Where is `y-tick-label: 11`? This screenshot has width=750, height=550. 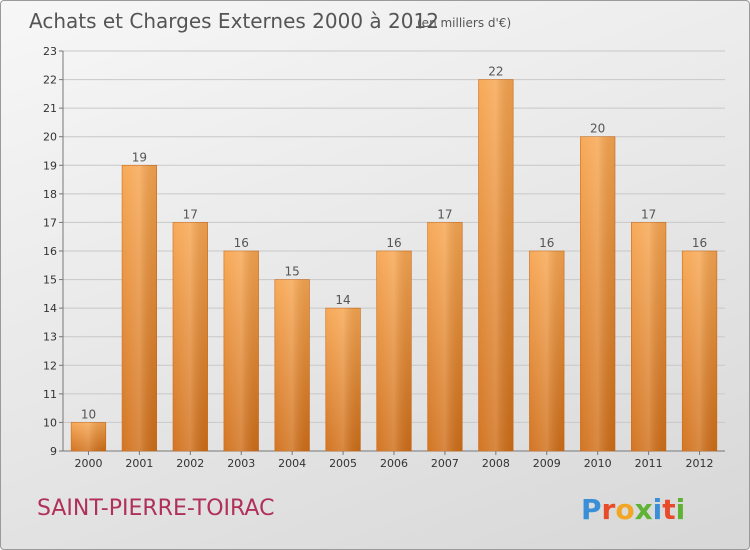 y-tick-label: 11 is located at coordinates (50, 394).